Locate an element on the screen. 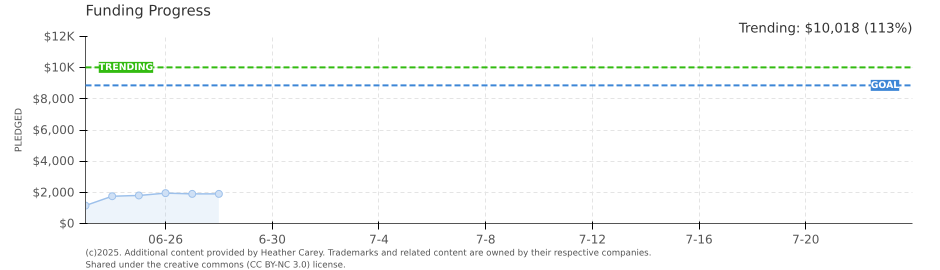 This screenshot has width=940, height=270. x-tick-label: 7-12 is located at coordinates (592, 239).